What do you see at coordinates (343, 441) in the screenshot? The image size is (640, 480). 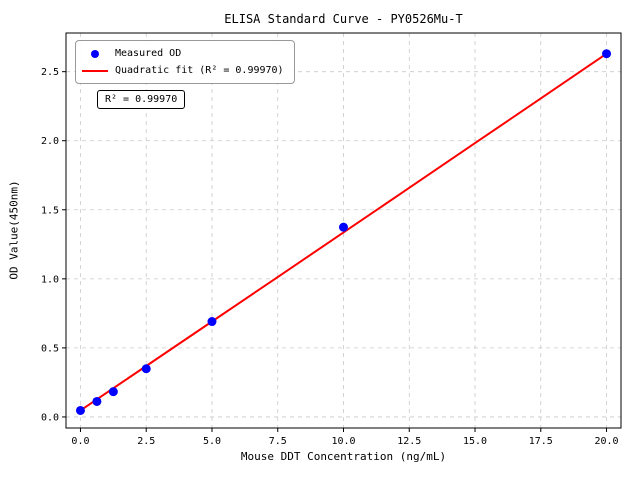 I see `x-tick-label: 10.0` at bounding box center [343, 441].